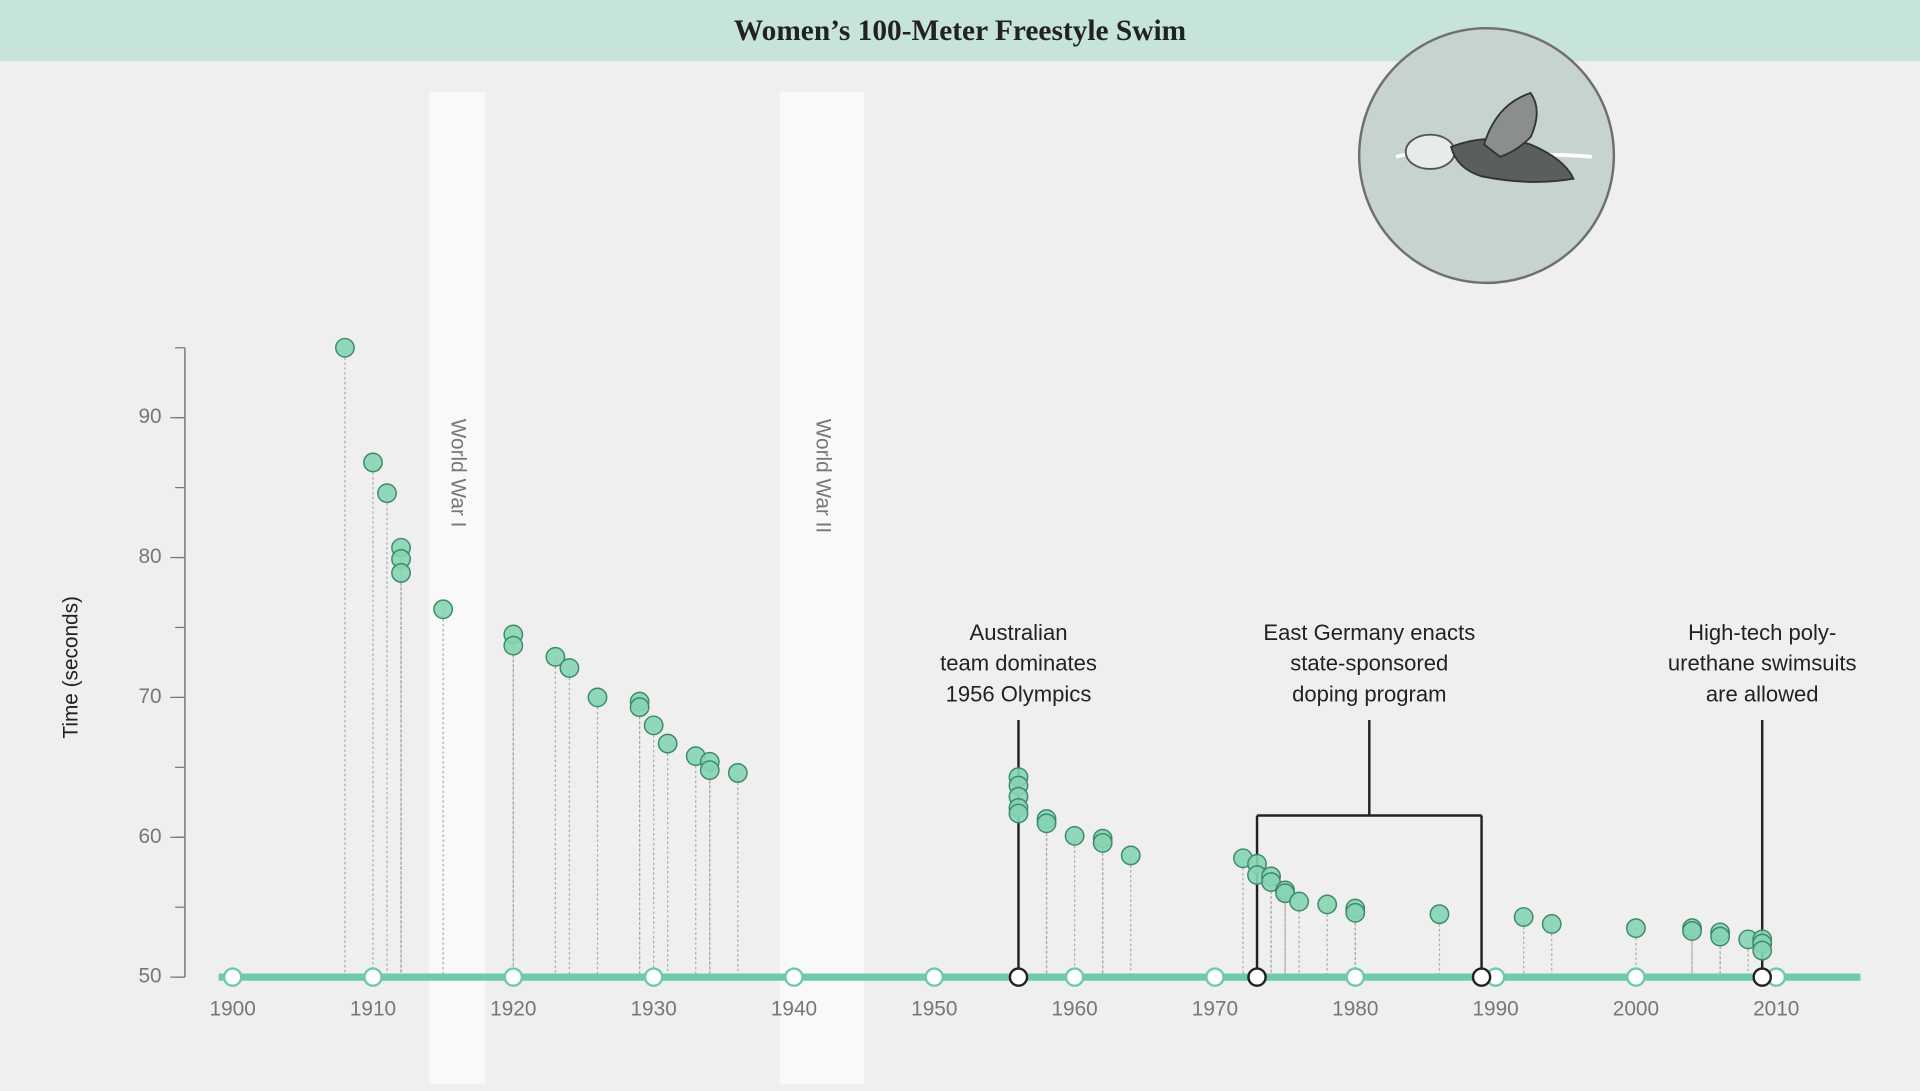  What do you see at coordinates (513, 1009) in the screenshot?
I see `x-tick-label: 1920` at bounding box center [513, 1009].